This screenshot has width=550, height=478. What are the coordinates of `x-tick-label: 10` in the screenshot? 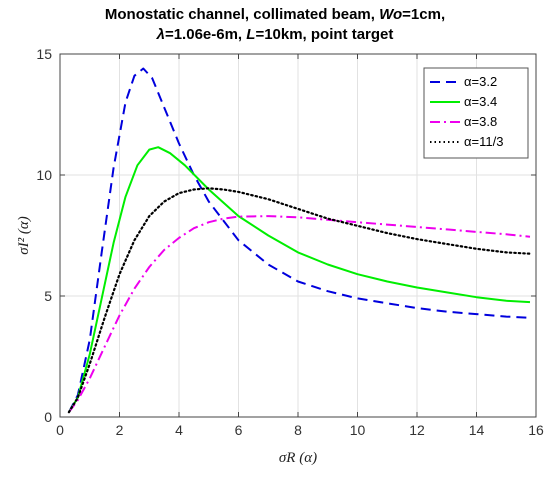 It's located at (358, 430).